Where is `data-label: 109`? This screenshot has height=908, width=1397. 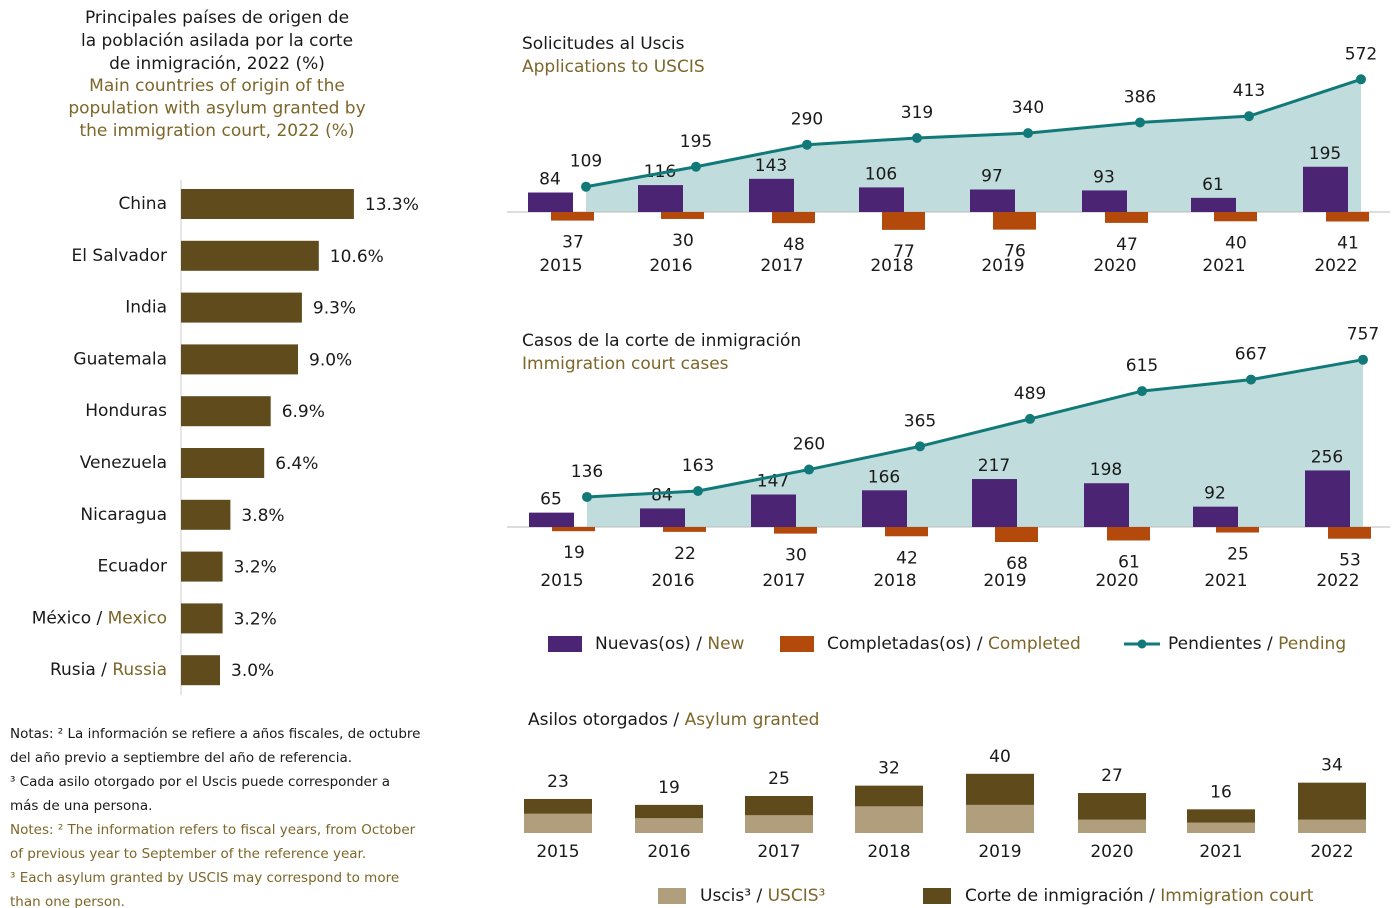
data-label: 109 is located at coordinates (586, 162).